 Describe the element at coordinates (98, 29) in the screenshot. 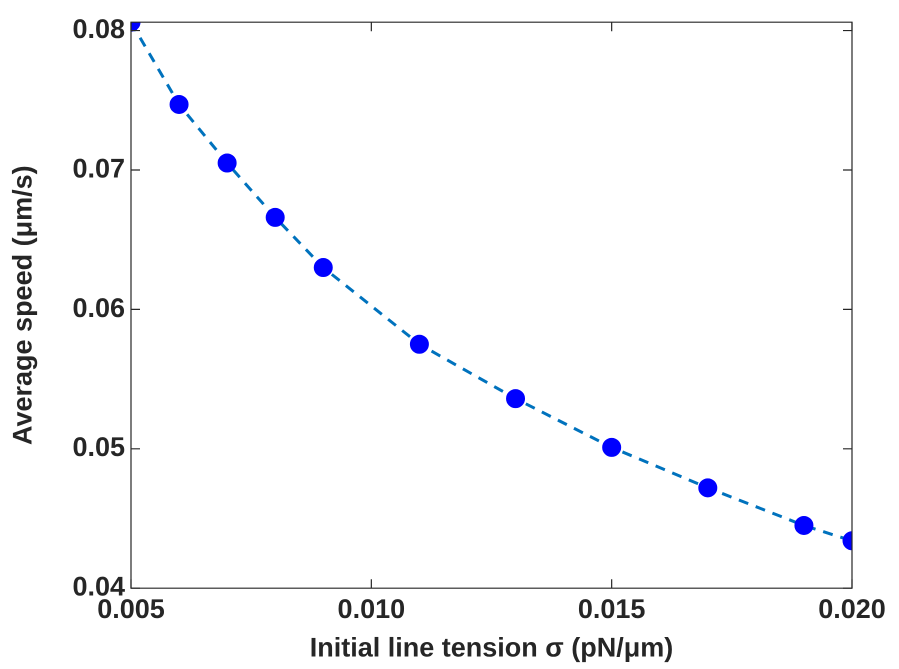

I see `y-tick-label: 0.08` at that location.